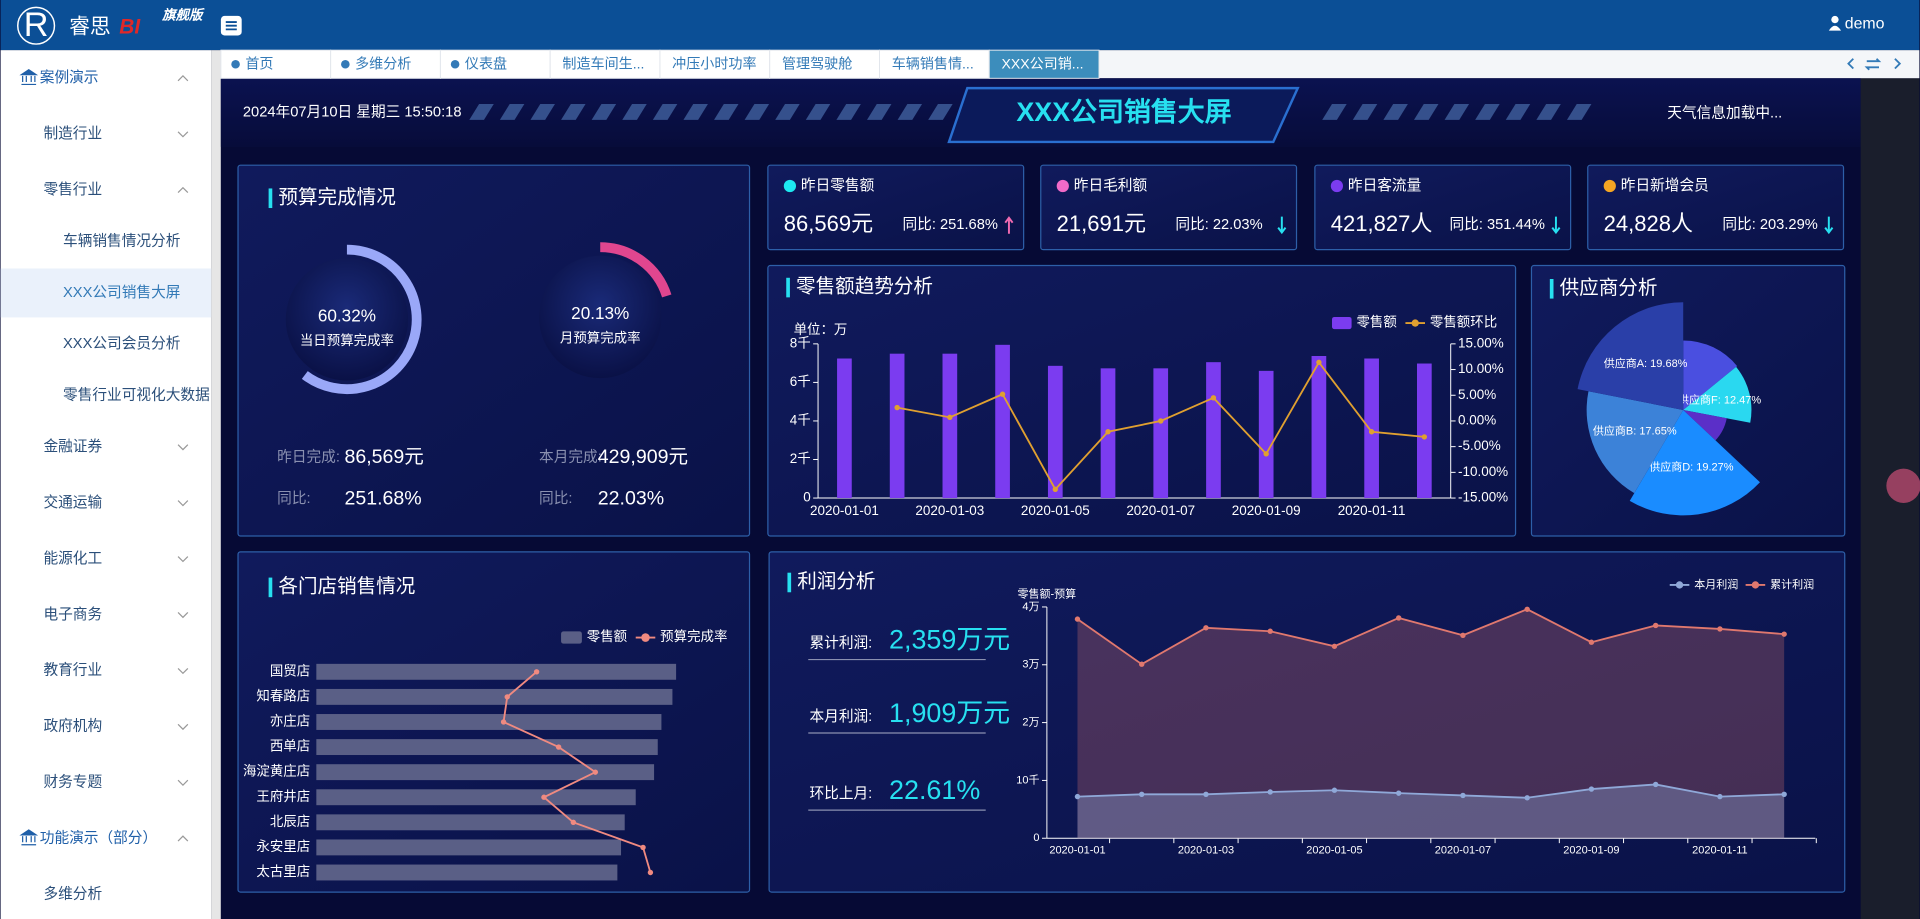 The height and width of the screenshot is (919, 1920). What do you see at coordinates (72, 726) in the screenshot?
I see `sidebar-item: 政府机构` at bounding box center [72, 726].